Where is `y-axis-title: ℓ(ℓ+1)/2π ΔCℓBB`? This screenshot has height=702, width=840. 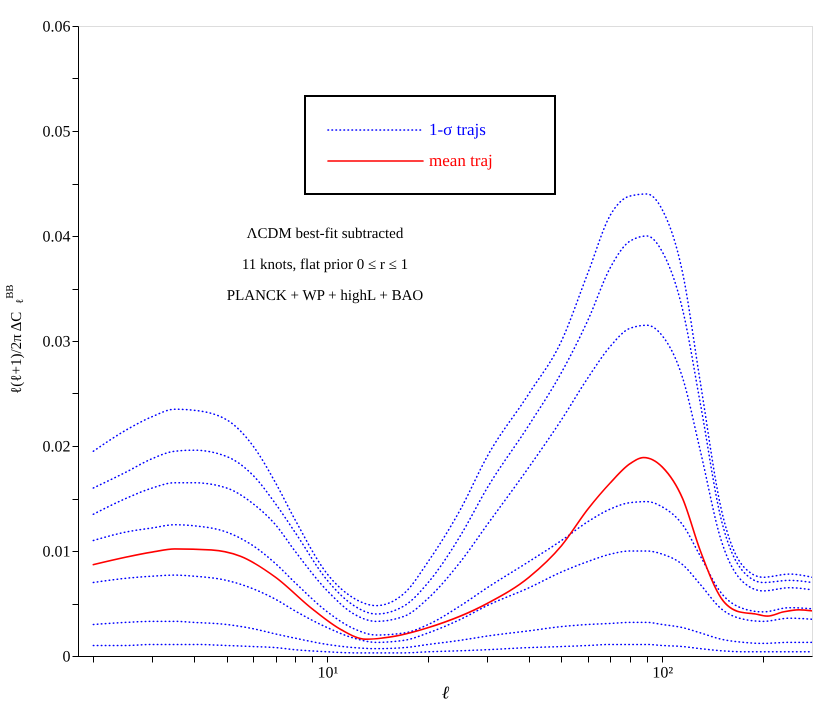
y-axis-title: ℓ(ℓ+1)/2π ΔCℓBB is located at coordinates (15, 339).